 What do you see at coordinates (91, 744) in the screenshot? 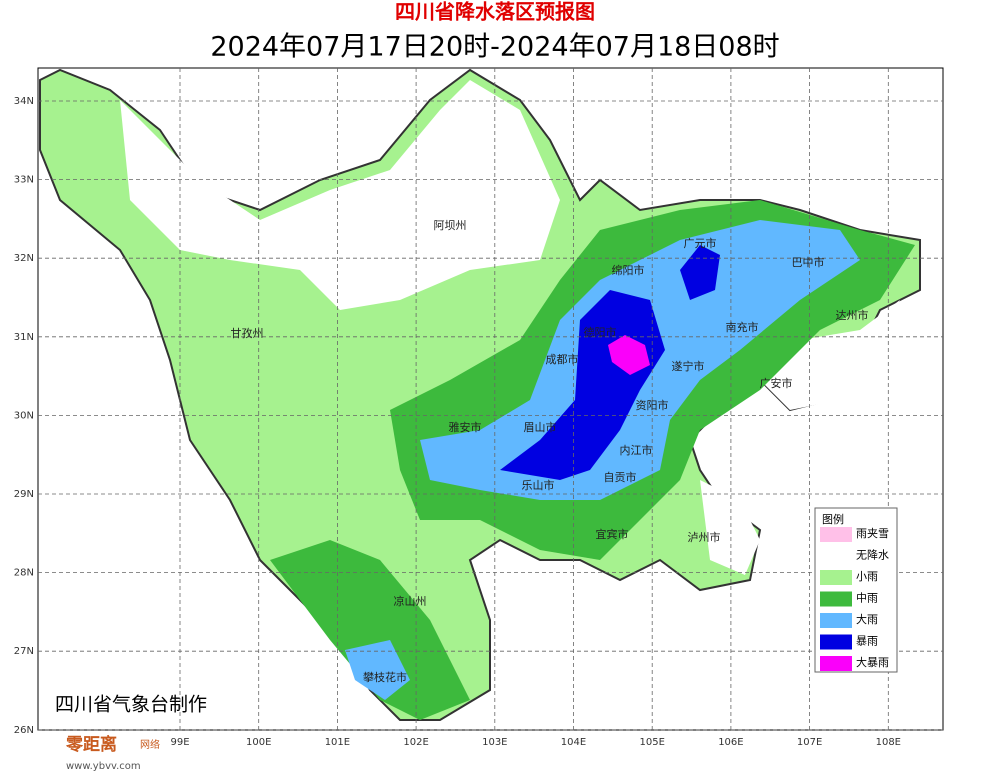
I see `watermark-name: 零距离` at bounding box center [91, 744].